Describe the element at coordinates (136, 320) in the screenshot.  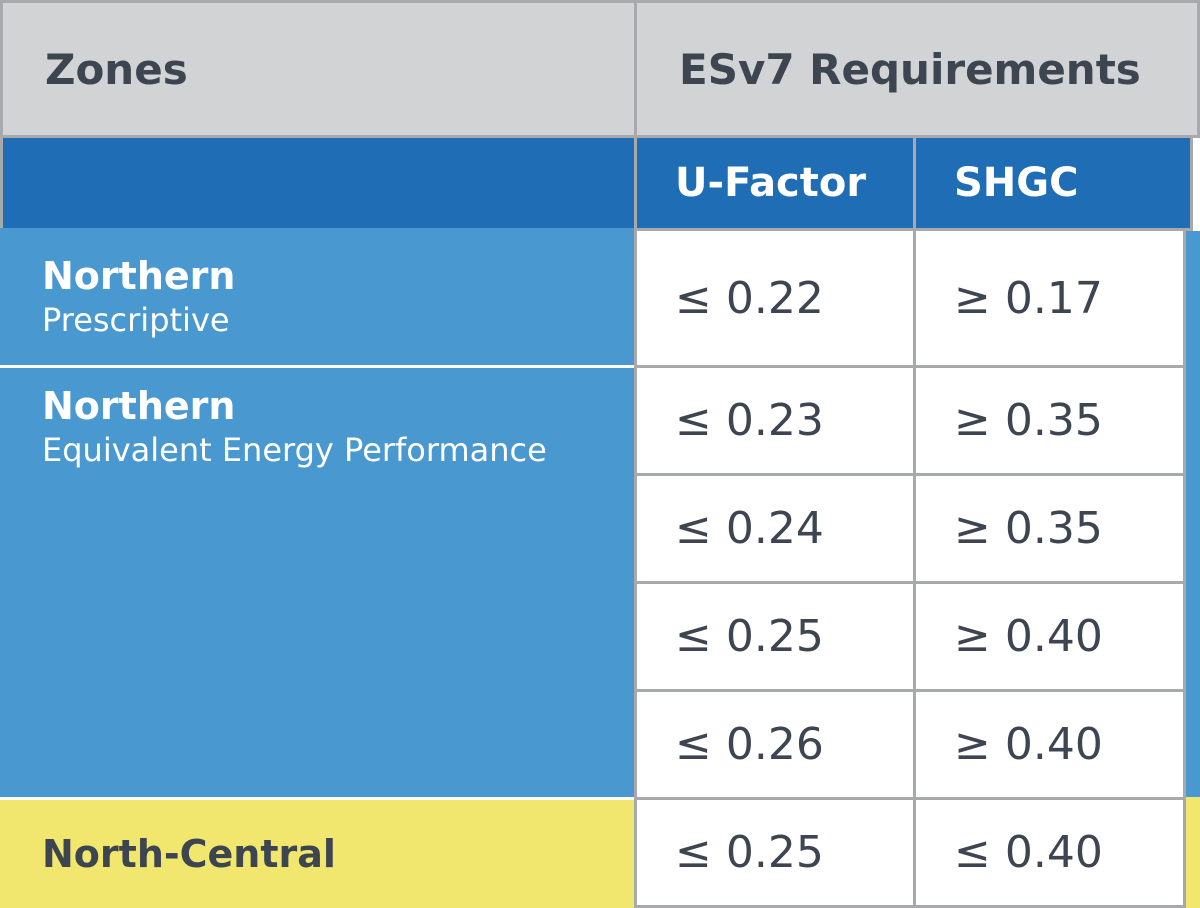
I see `zone-subtitle: Prescriptive` at that location.